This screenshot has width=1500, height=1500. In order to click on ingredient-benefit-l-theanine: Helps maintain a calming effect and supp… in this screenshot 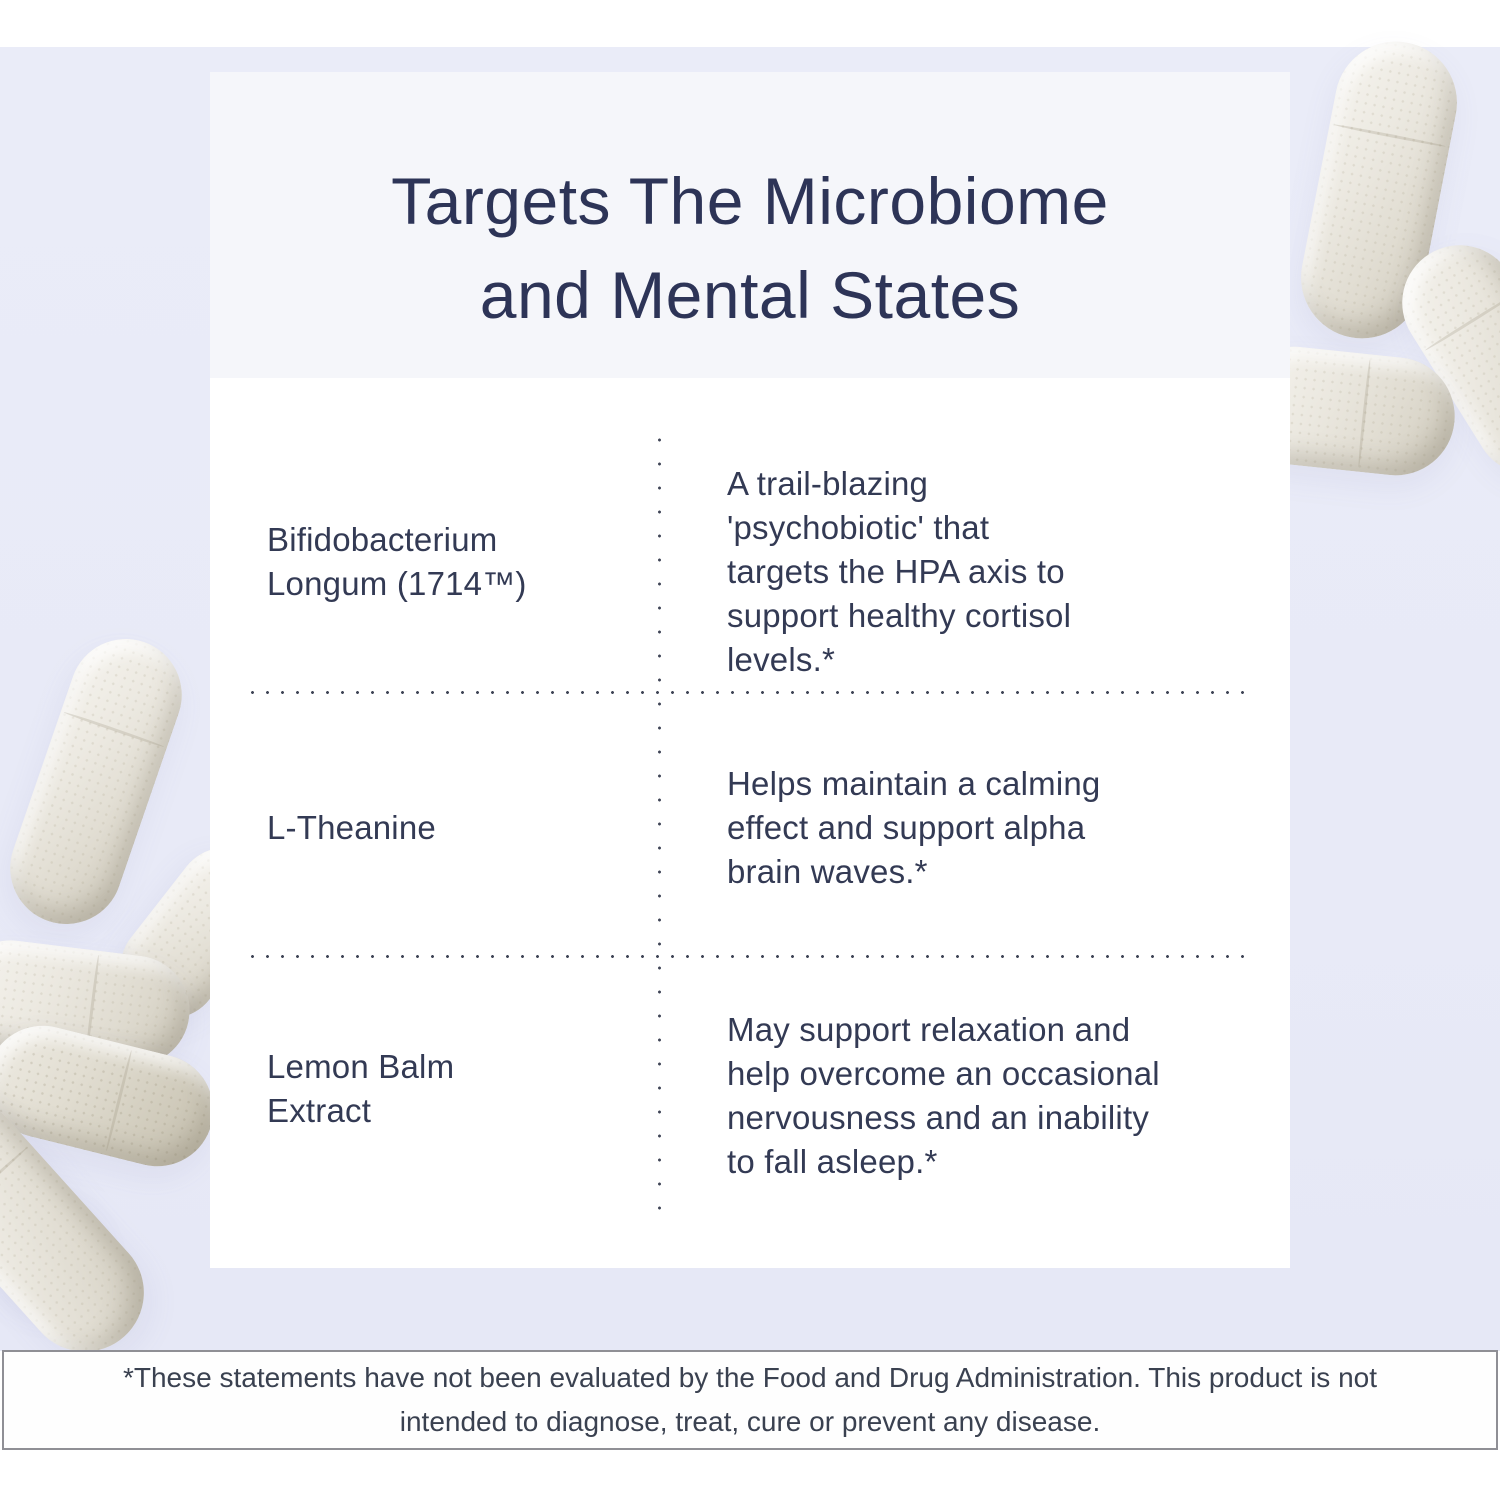, I will do `click(914, 827)`.